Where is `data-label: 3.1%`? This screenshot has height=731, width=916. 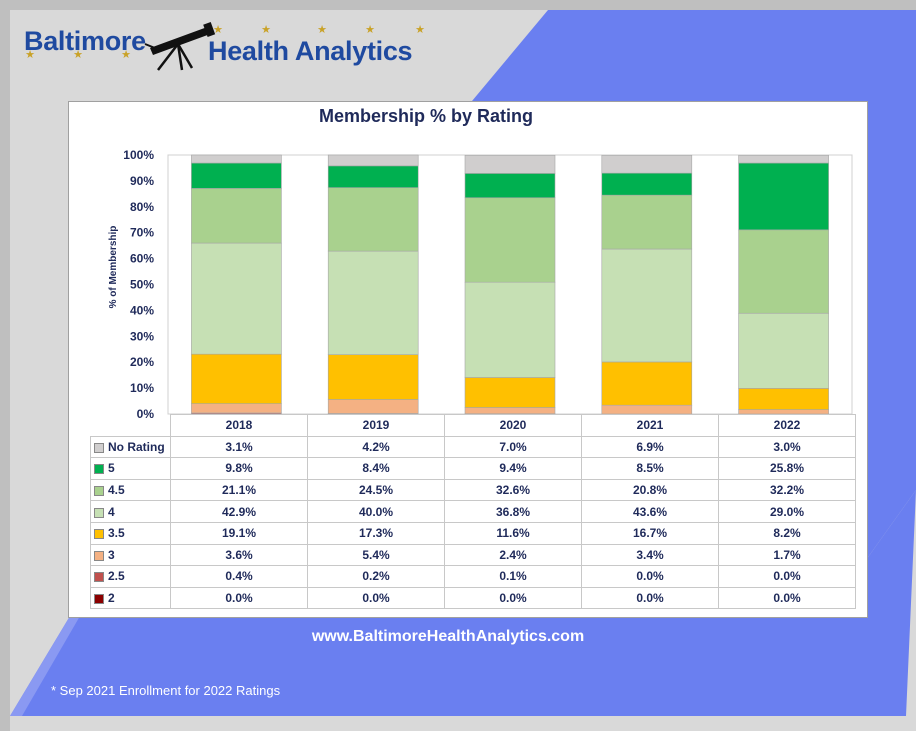
data-label: 3.1% is located at coordinates (239, 447).